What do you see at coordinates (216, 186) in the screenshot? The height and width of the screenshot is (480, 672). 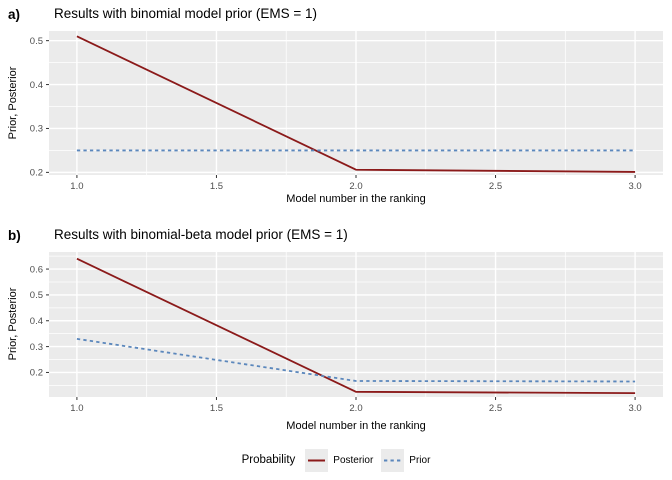 I see `panel-a-x-tick-label: 1.5` at bounding box center [216, 186].